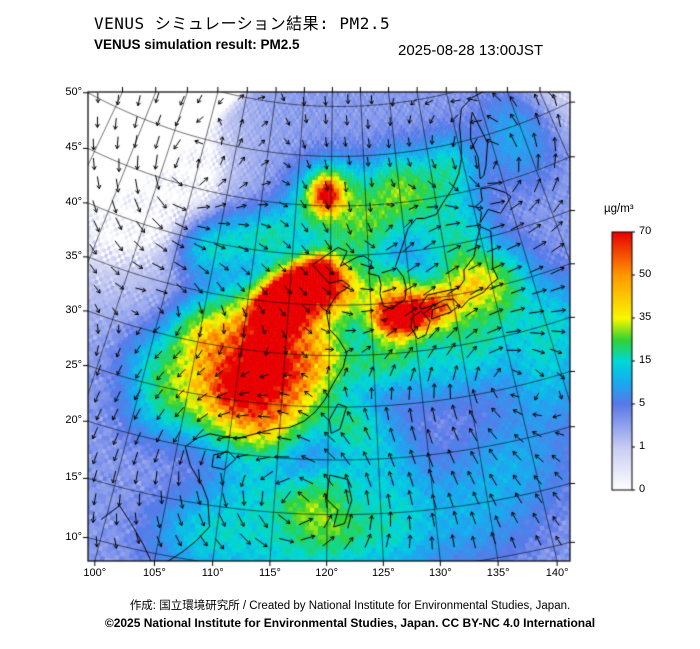  Describe the element at coordinates (212, 573) in the screenshot. I see `lon-tick-label: 110°` at that location.